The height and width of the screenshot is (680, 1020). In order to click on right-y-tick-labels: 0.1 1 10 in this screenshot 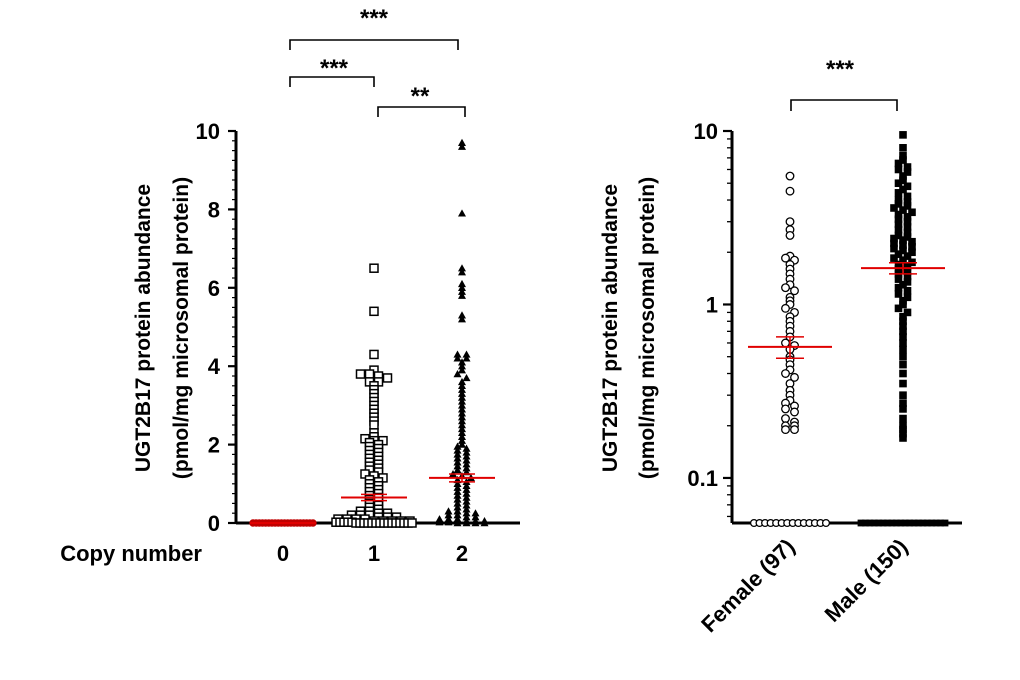, I will do `click(702, 305)`.